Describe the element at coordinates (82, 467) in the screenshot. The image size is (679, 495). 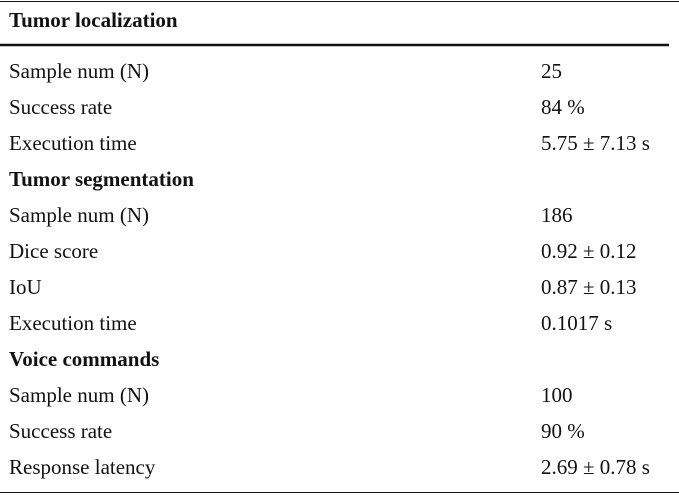
I see `row-label: Response latency` at that location.